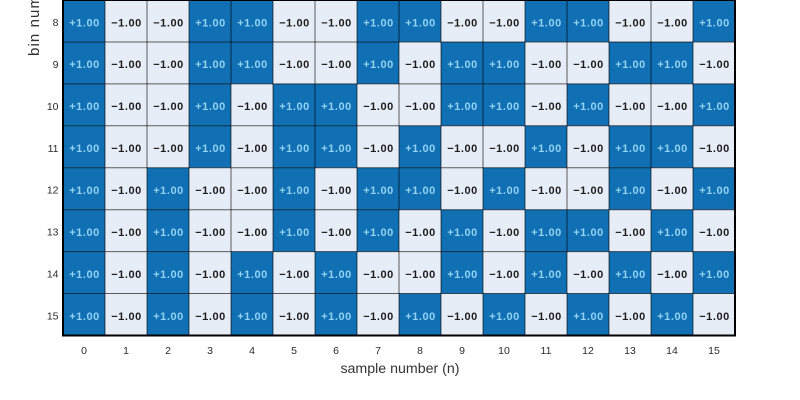  I want to click on svg-text: 3, so click(210, 351).